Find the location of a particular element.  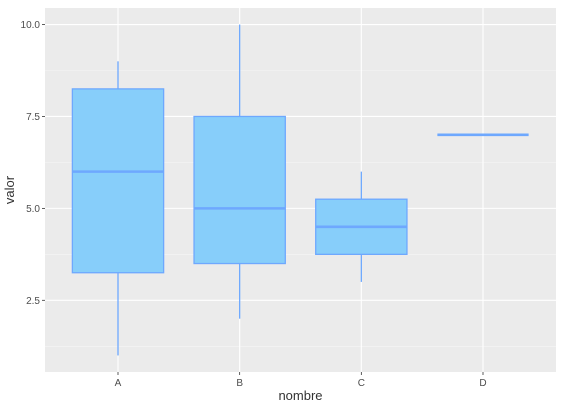

x-tick-label: C is located at coordinates (361, 383).